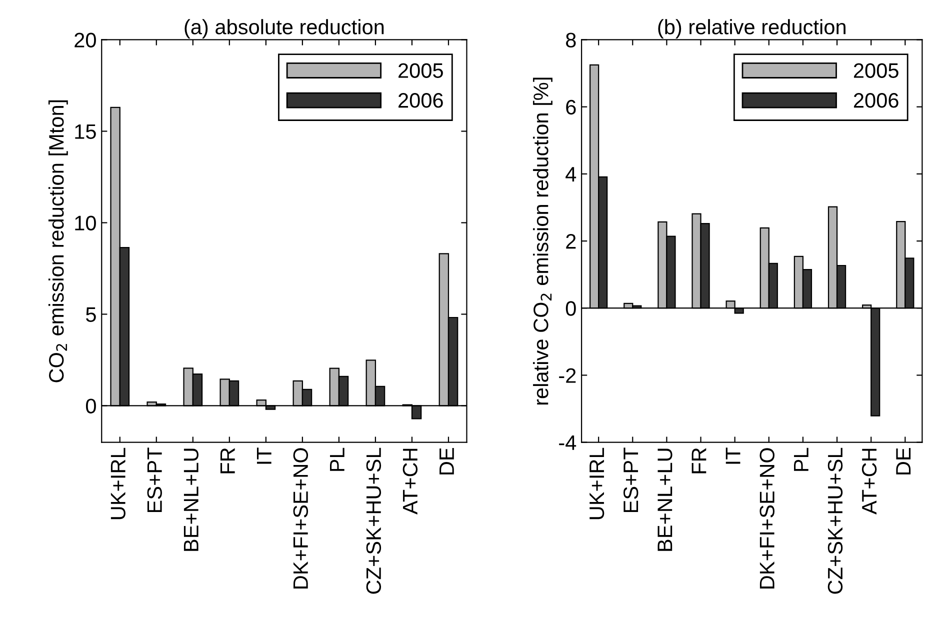 The height and width of the screenshot is (641, 941). What do you see at coordinates (567, 443) in the screenshot?
I see `y-tick-label: -4` at bounding box center [567, 443].